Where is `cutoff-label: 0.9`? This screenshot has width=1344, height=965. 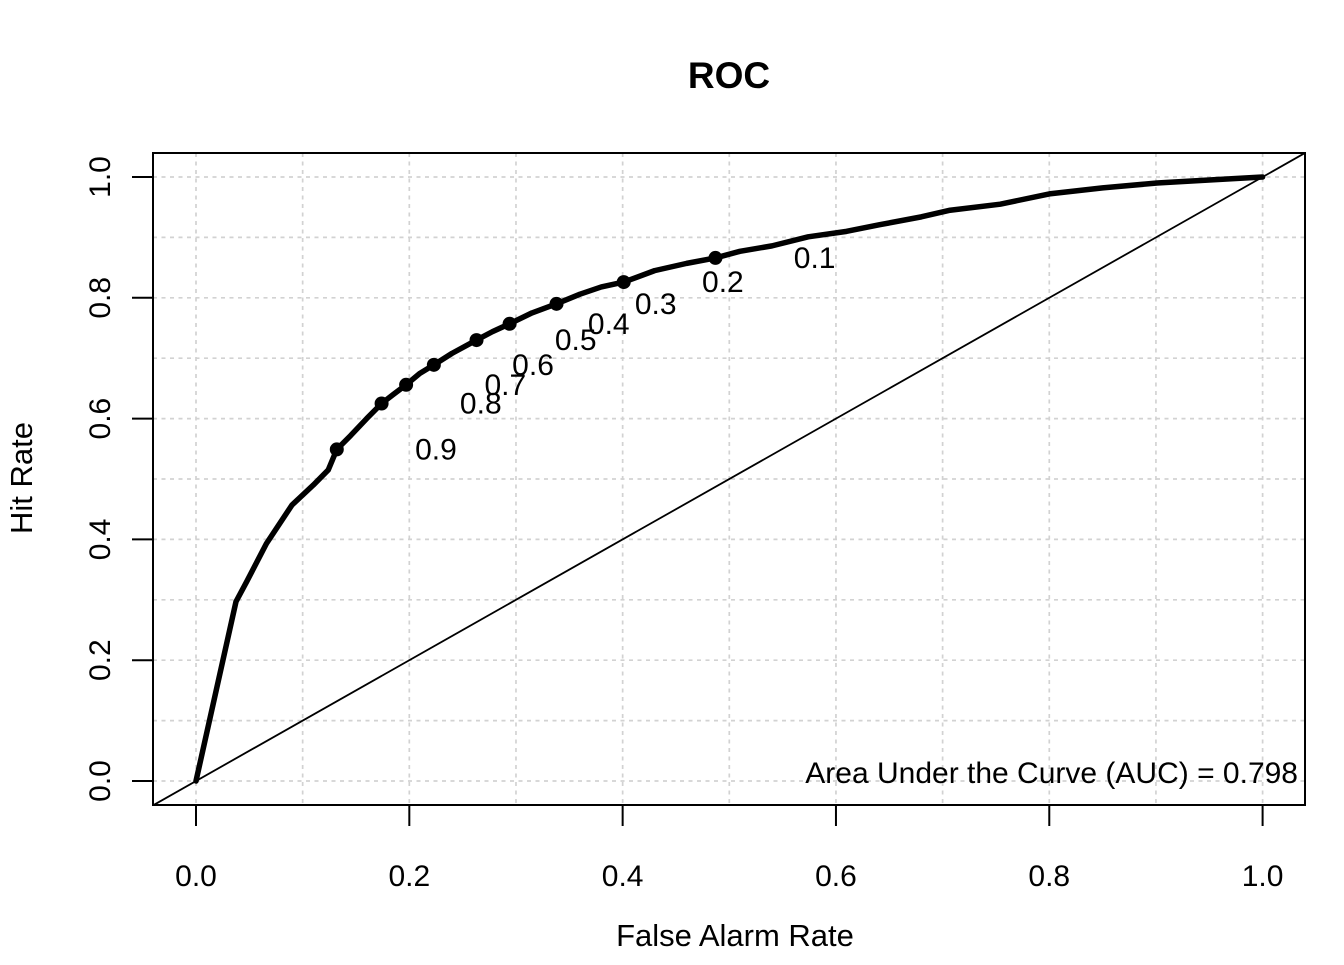
cutoff-label: 0.9 is located at coordinates (436, 449).